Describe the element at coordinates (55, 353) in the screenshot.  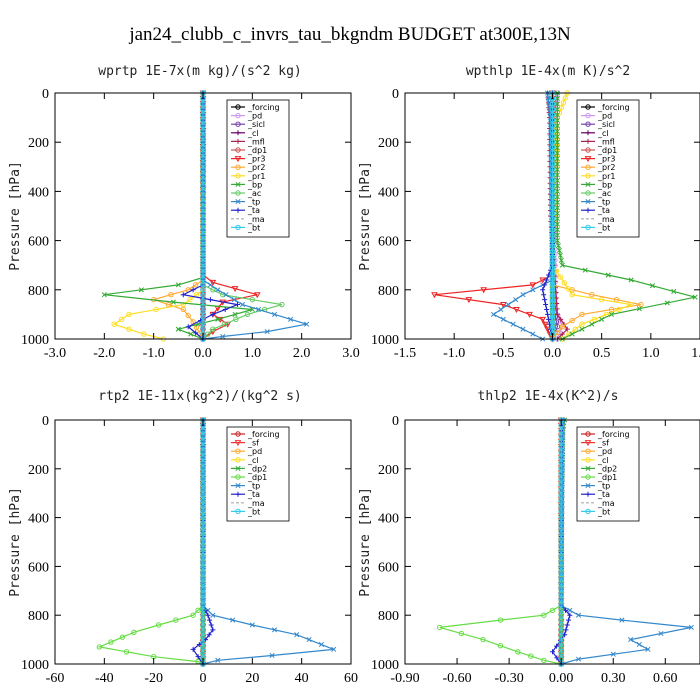
I see `x-tick-label: -3.0` at that location.